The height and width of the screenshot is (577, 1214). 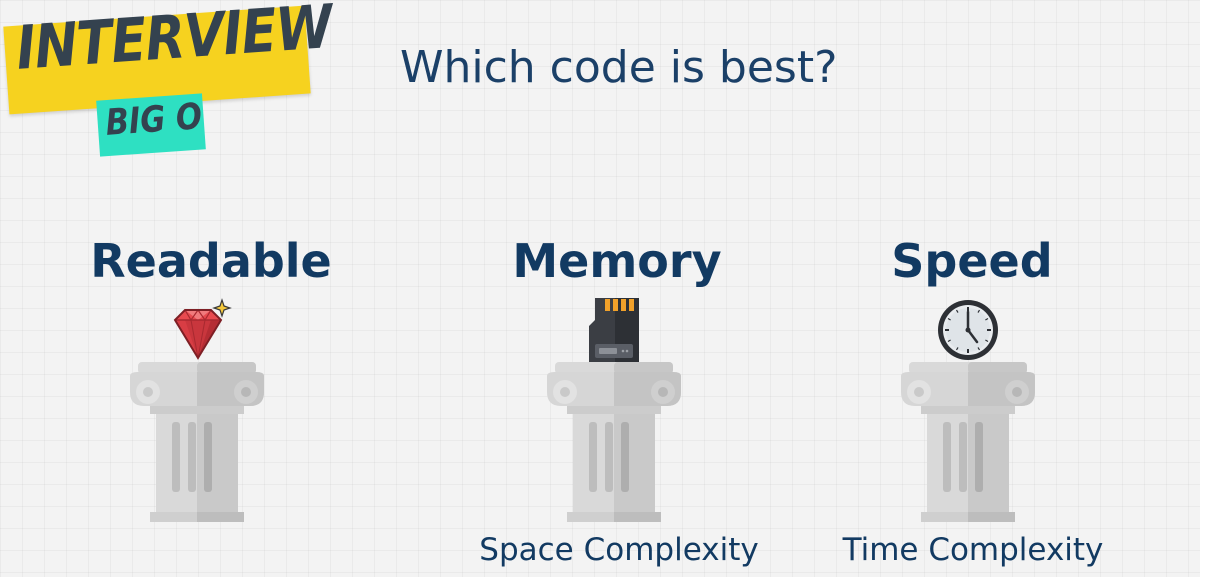 I want to click on pillar-readable, so click(x=197, y=442).